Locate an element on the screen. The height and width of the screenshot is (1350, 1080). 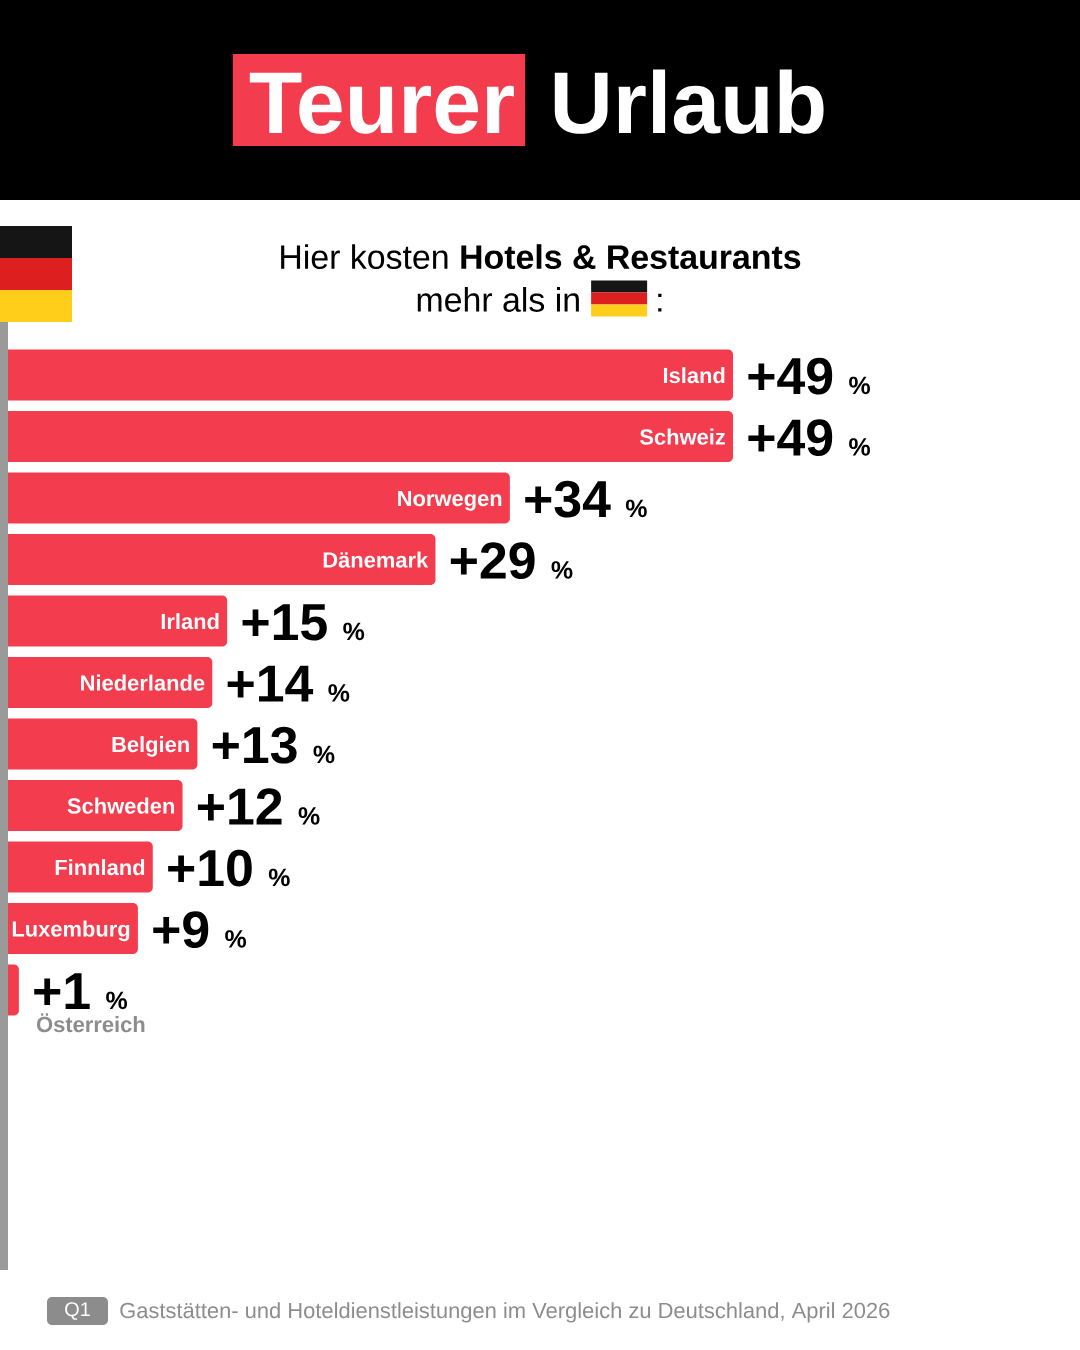
y-tick-label: Schweden is located at coordinates (120, 805).